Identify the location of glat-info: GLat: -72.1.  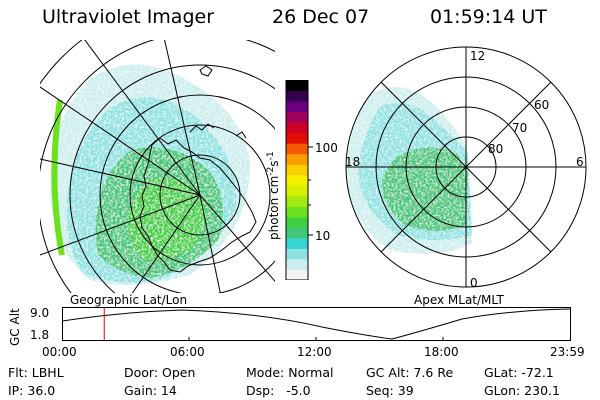
(519, 372).